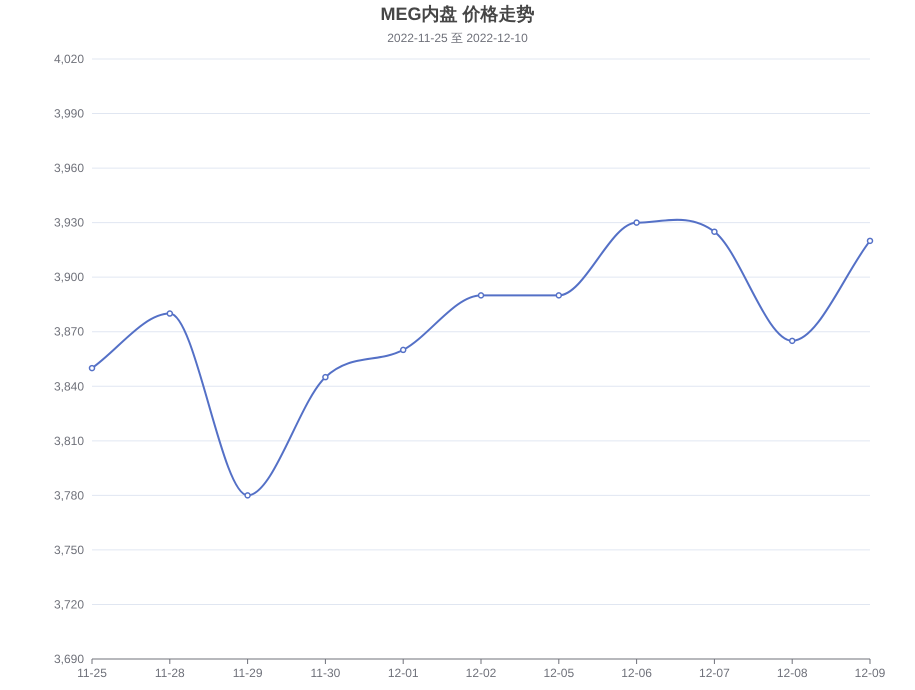  What do you see at coordinates (457, 14) in the screenshot?
I see `chart-title: MEG内盘 价格走势` at bounding box center [457, 14].